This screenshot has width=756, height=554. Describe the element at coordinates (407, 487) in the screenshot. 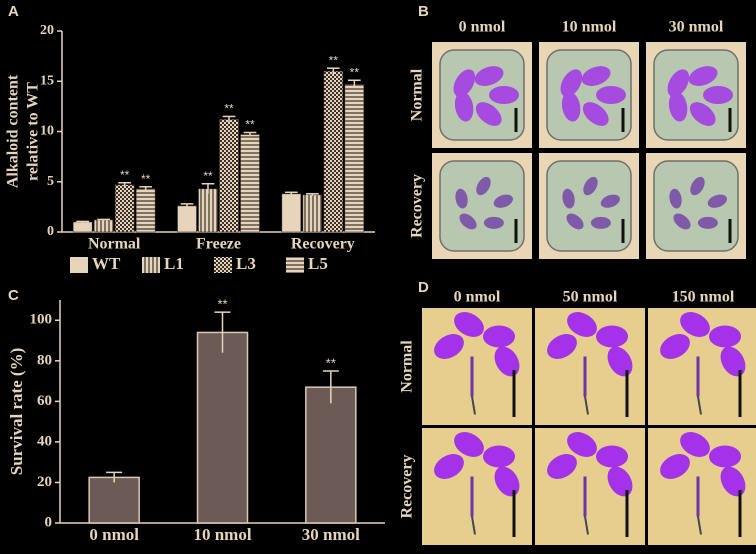

I see `row-label: Recovery` at that location.